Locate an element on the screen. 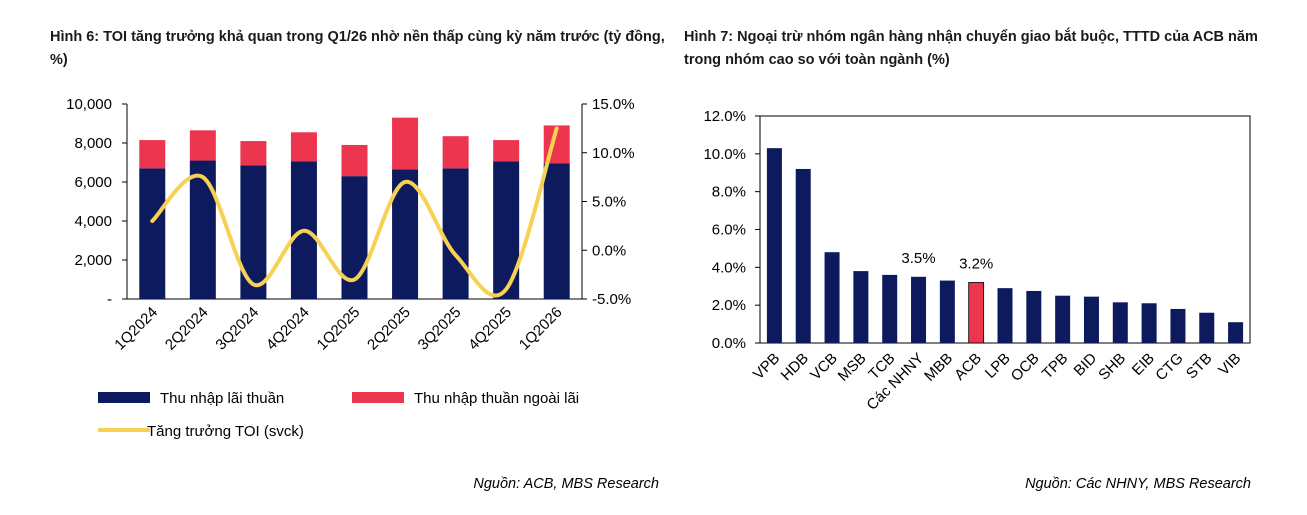 This screenshot has height=515, width=1307. left-y-tick-label: 10,000 is located at coordinates (89, 104).